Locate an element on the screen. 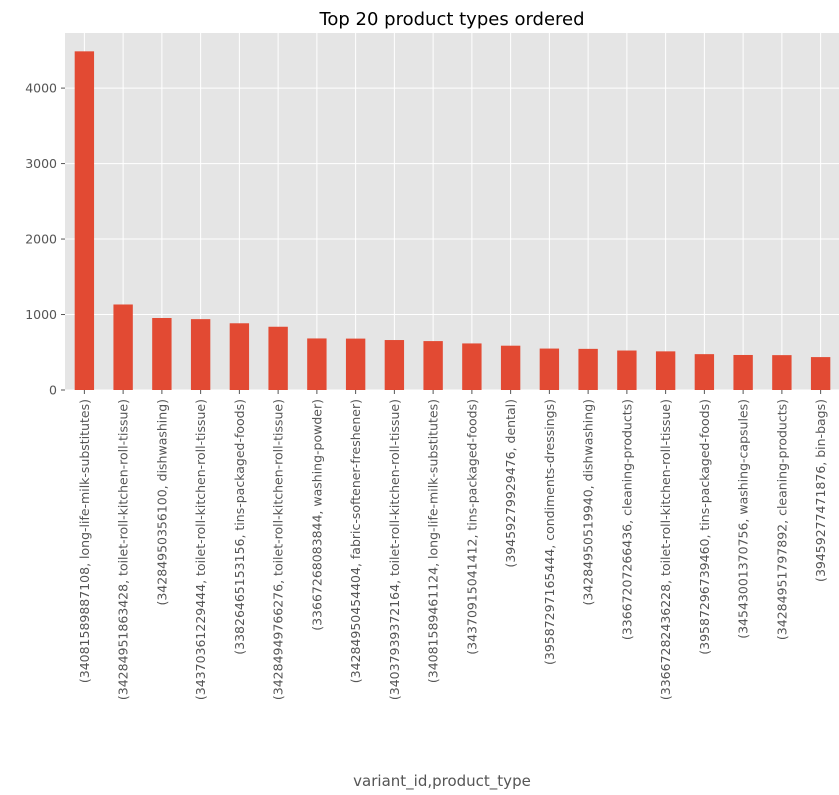  x-tick-label: (34543001370756, washing-capsules) is located at coordinates (743, 519).